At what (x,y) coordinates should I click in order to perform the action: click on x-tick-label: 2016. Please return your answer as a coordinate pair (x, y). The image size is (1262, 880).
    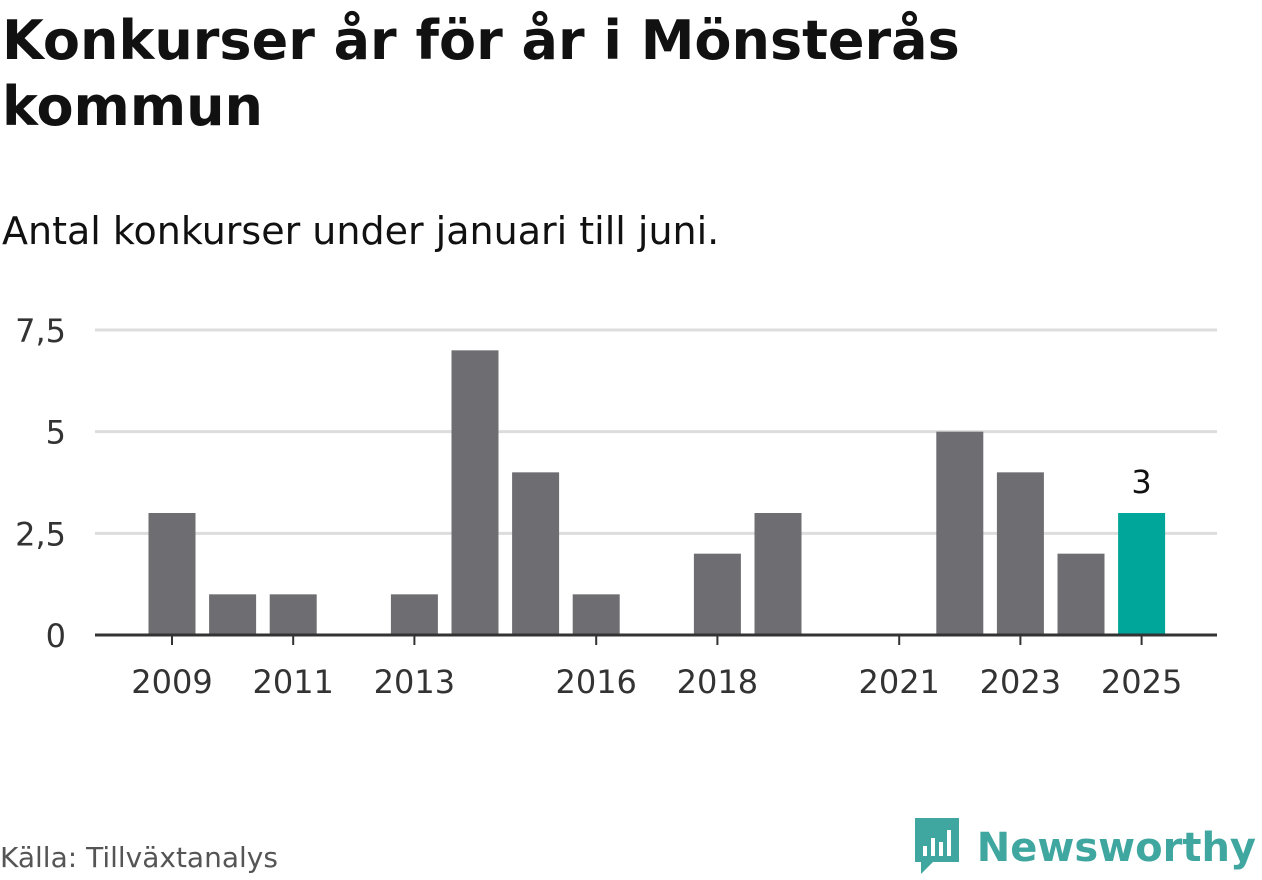
    Looking at the image, I should click on (595, 682).